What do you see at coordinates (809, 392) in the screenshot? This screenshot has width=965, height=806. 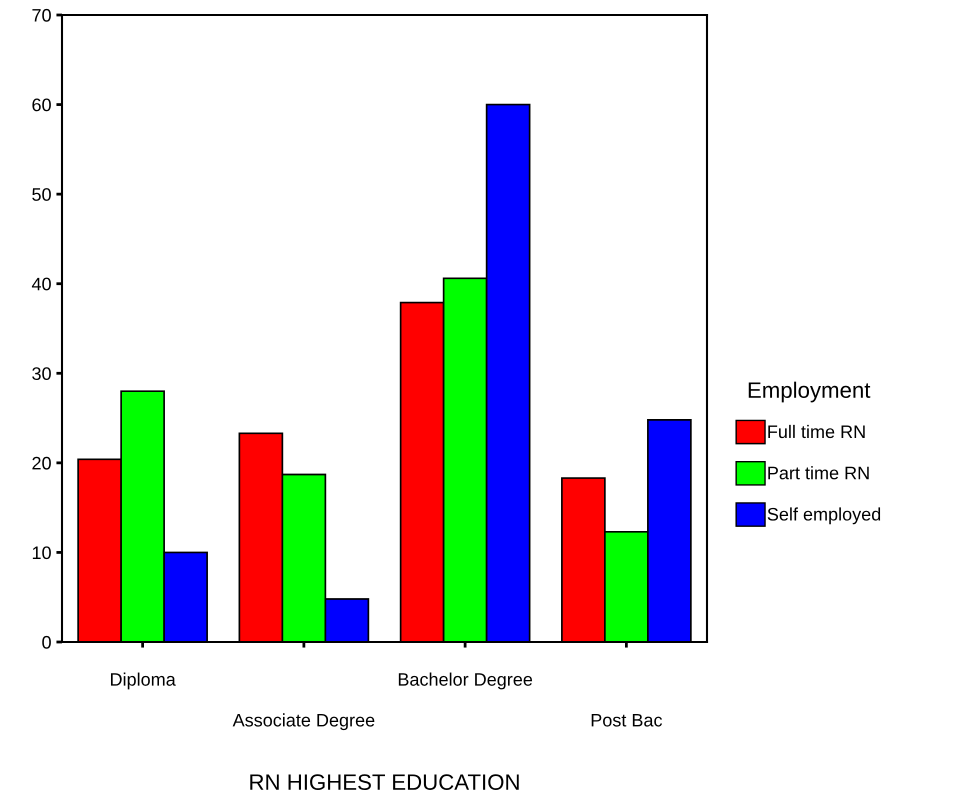 I see `legend-title: Employment` at bounding box center [809, 392].